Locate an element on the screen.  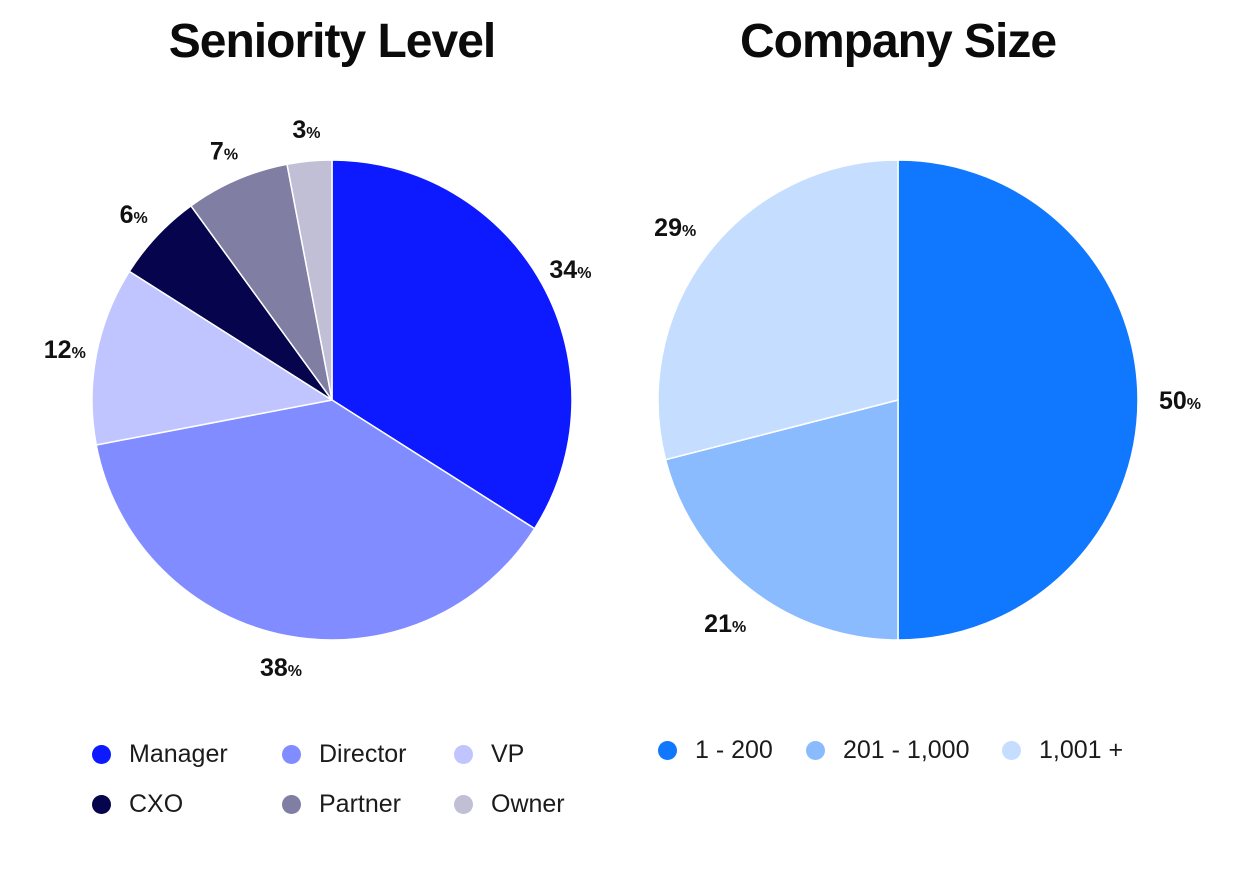
pie-label-201-1-000: 21% is located at coordinates (725, 624).